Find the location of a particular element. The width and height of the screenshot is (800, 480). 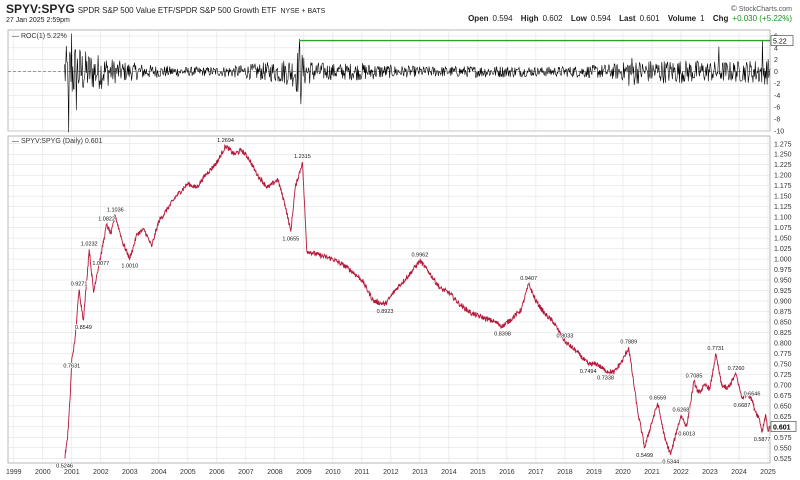

price-annotation: 0.7494 is located at coordinates (588, 372).